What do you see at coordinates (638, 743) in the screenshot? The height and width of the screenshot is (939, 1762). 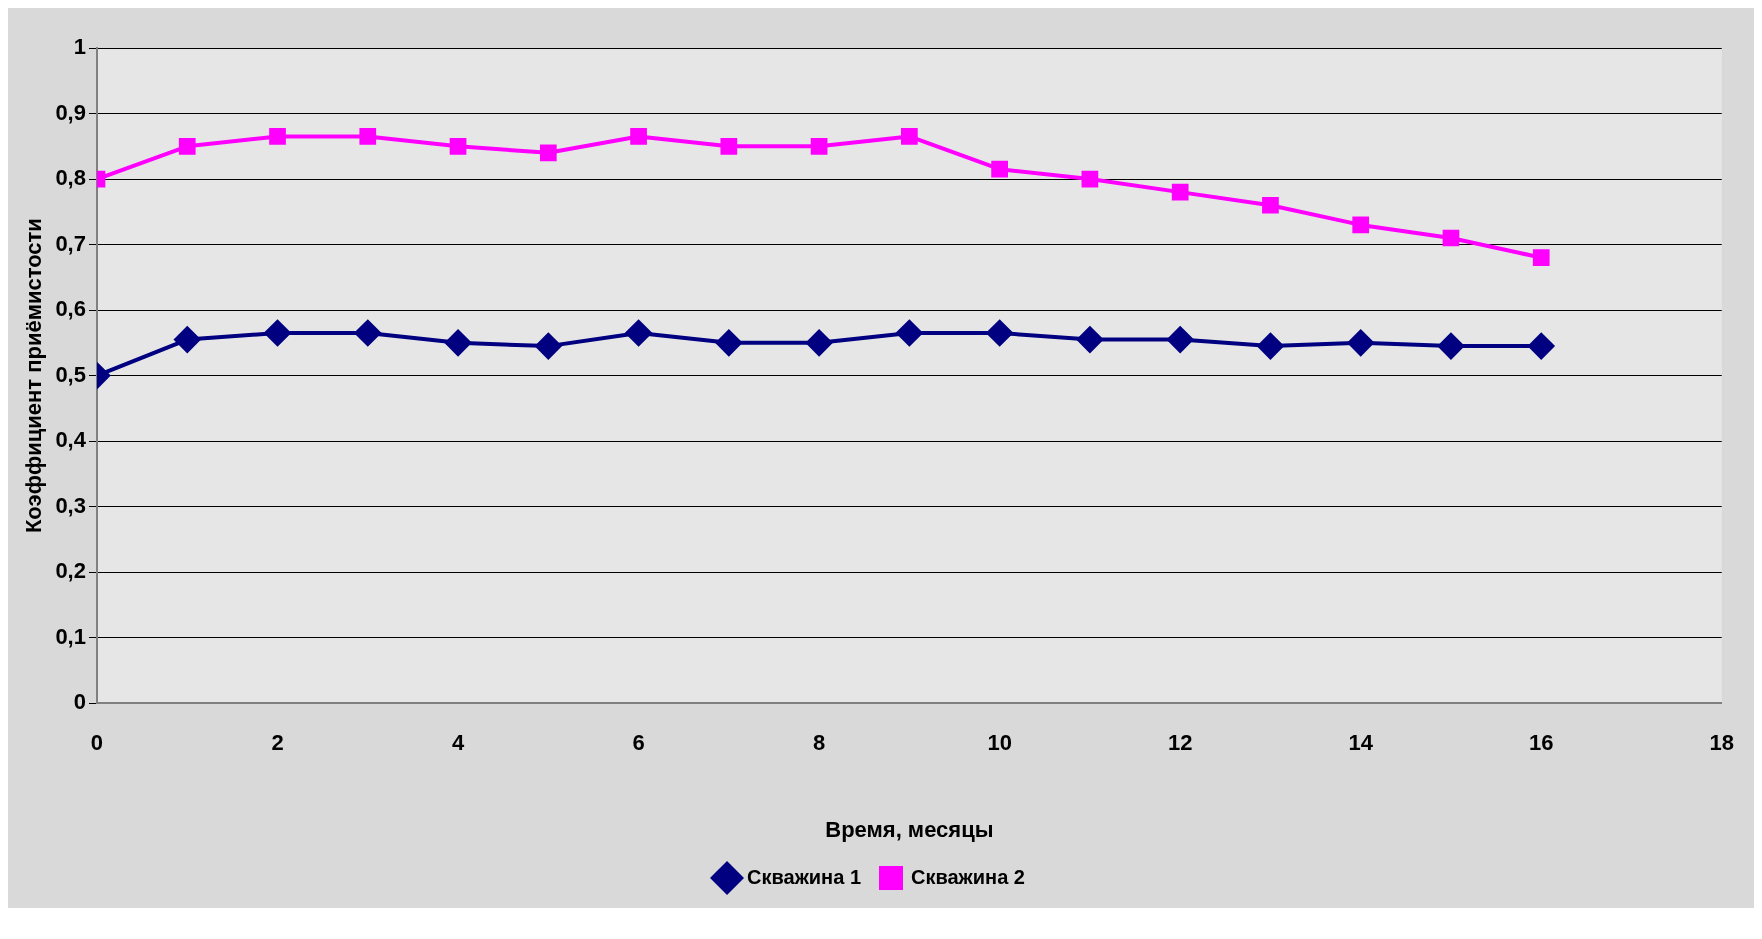 I see `x-tick-label: 6` at bounding box center [638, 743].